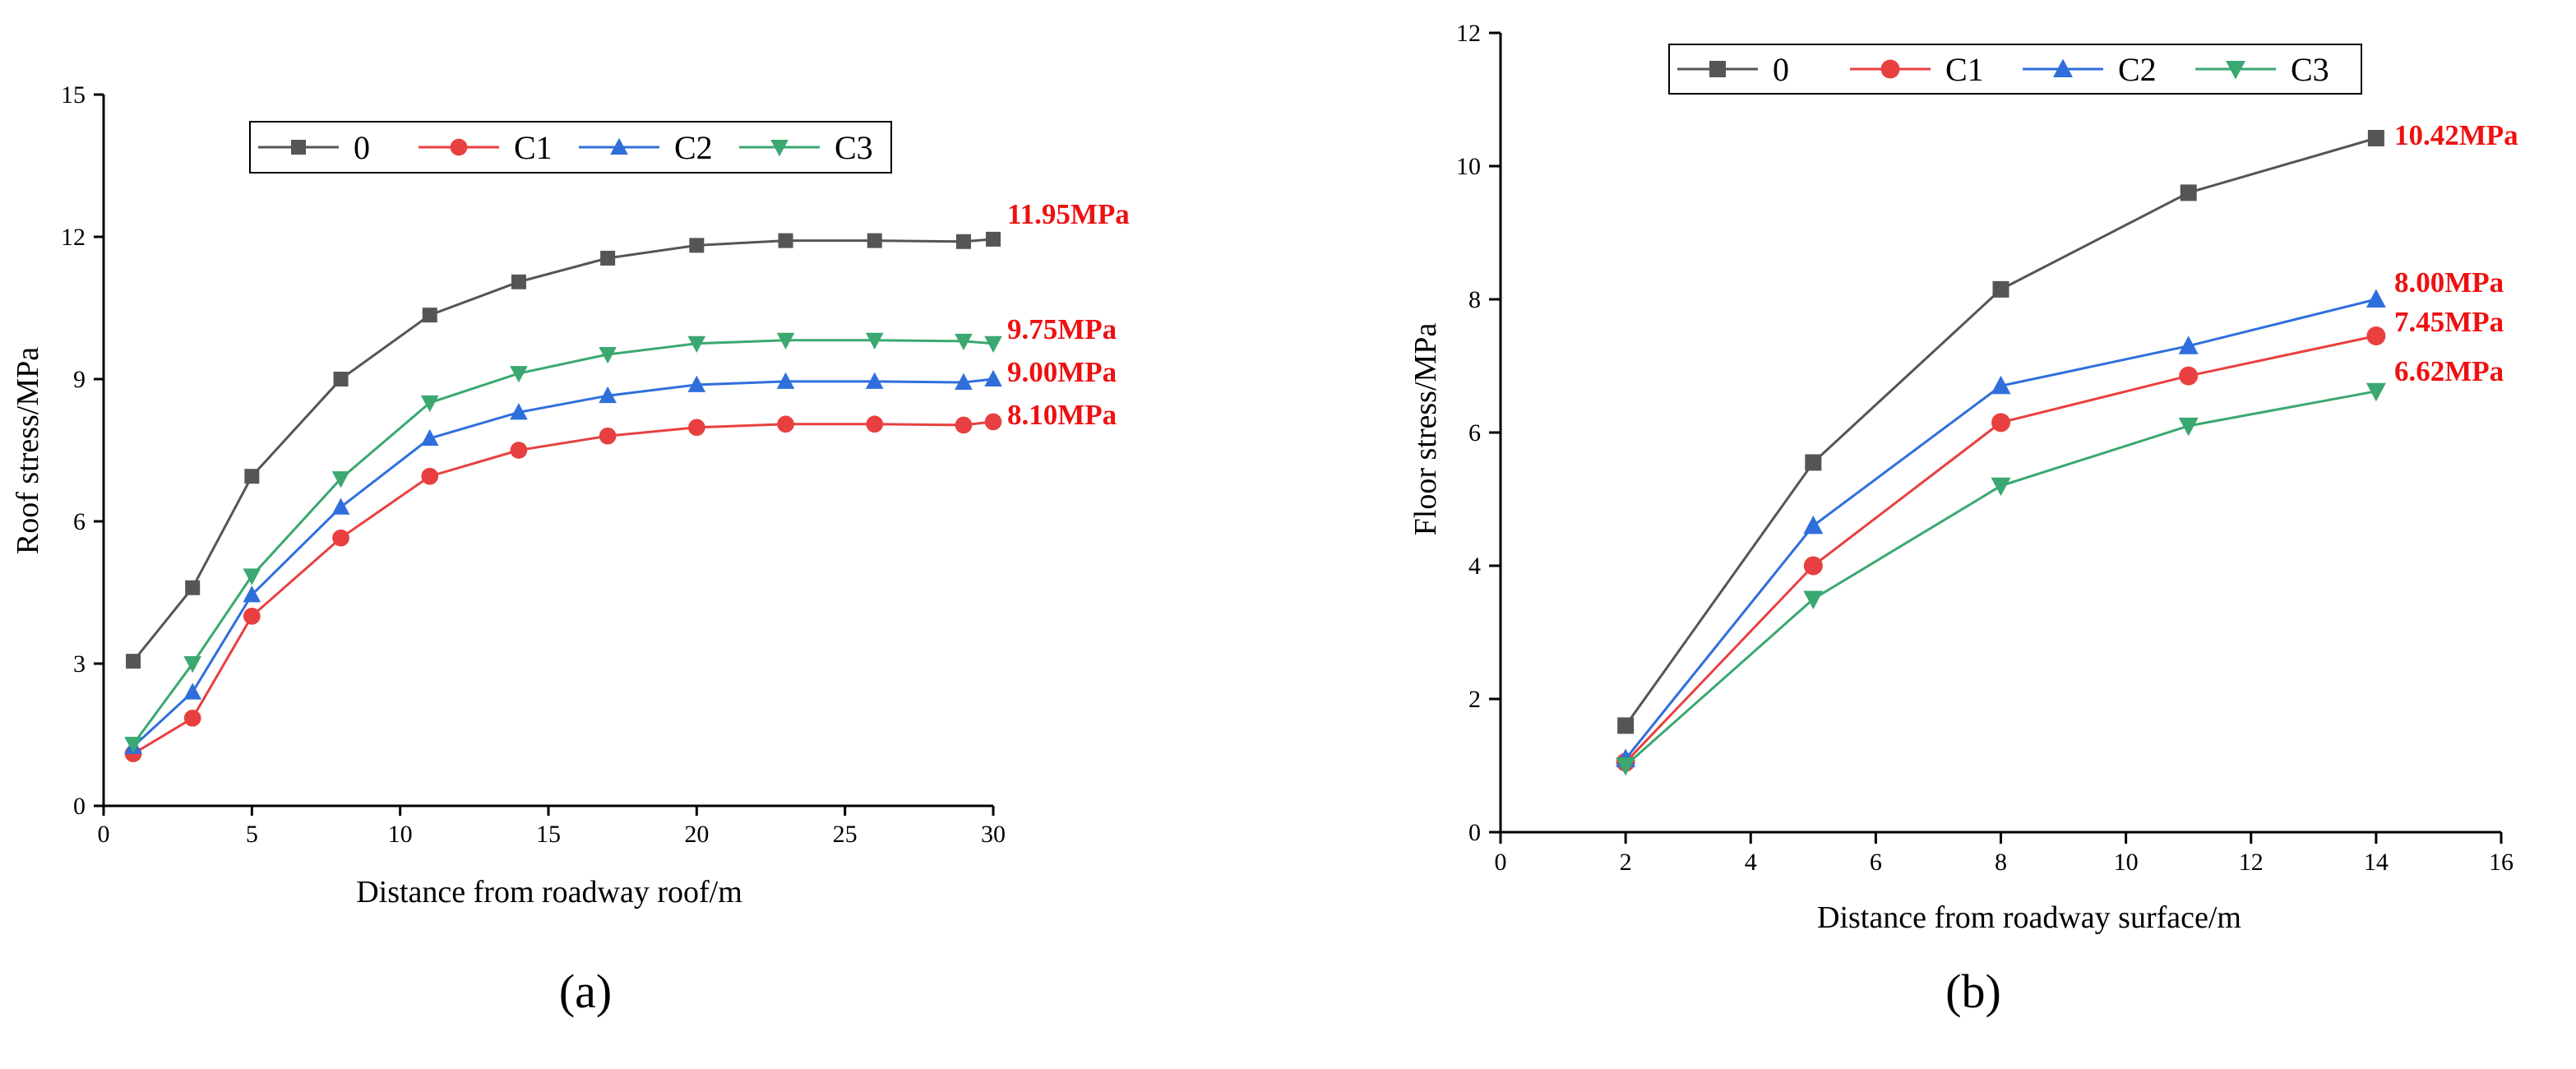 This screenshot has width=2576, height=1069. I want to click on series-C3, so click(2001, 579).